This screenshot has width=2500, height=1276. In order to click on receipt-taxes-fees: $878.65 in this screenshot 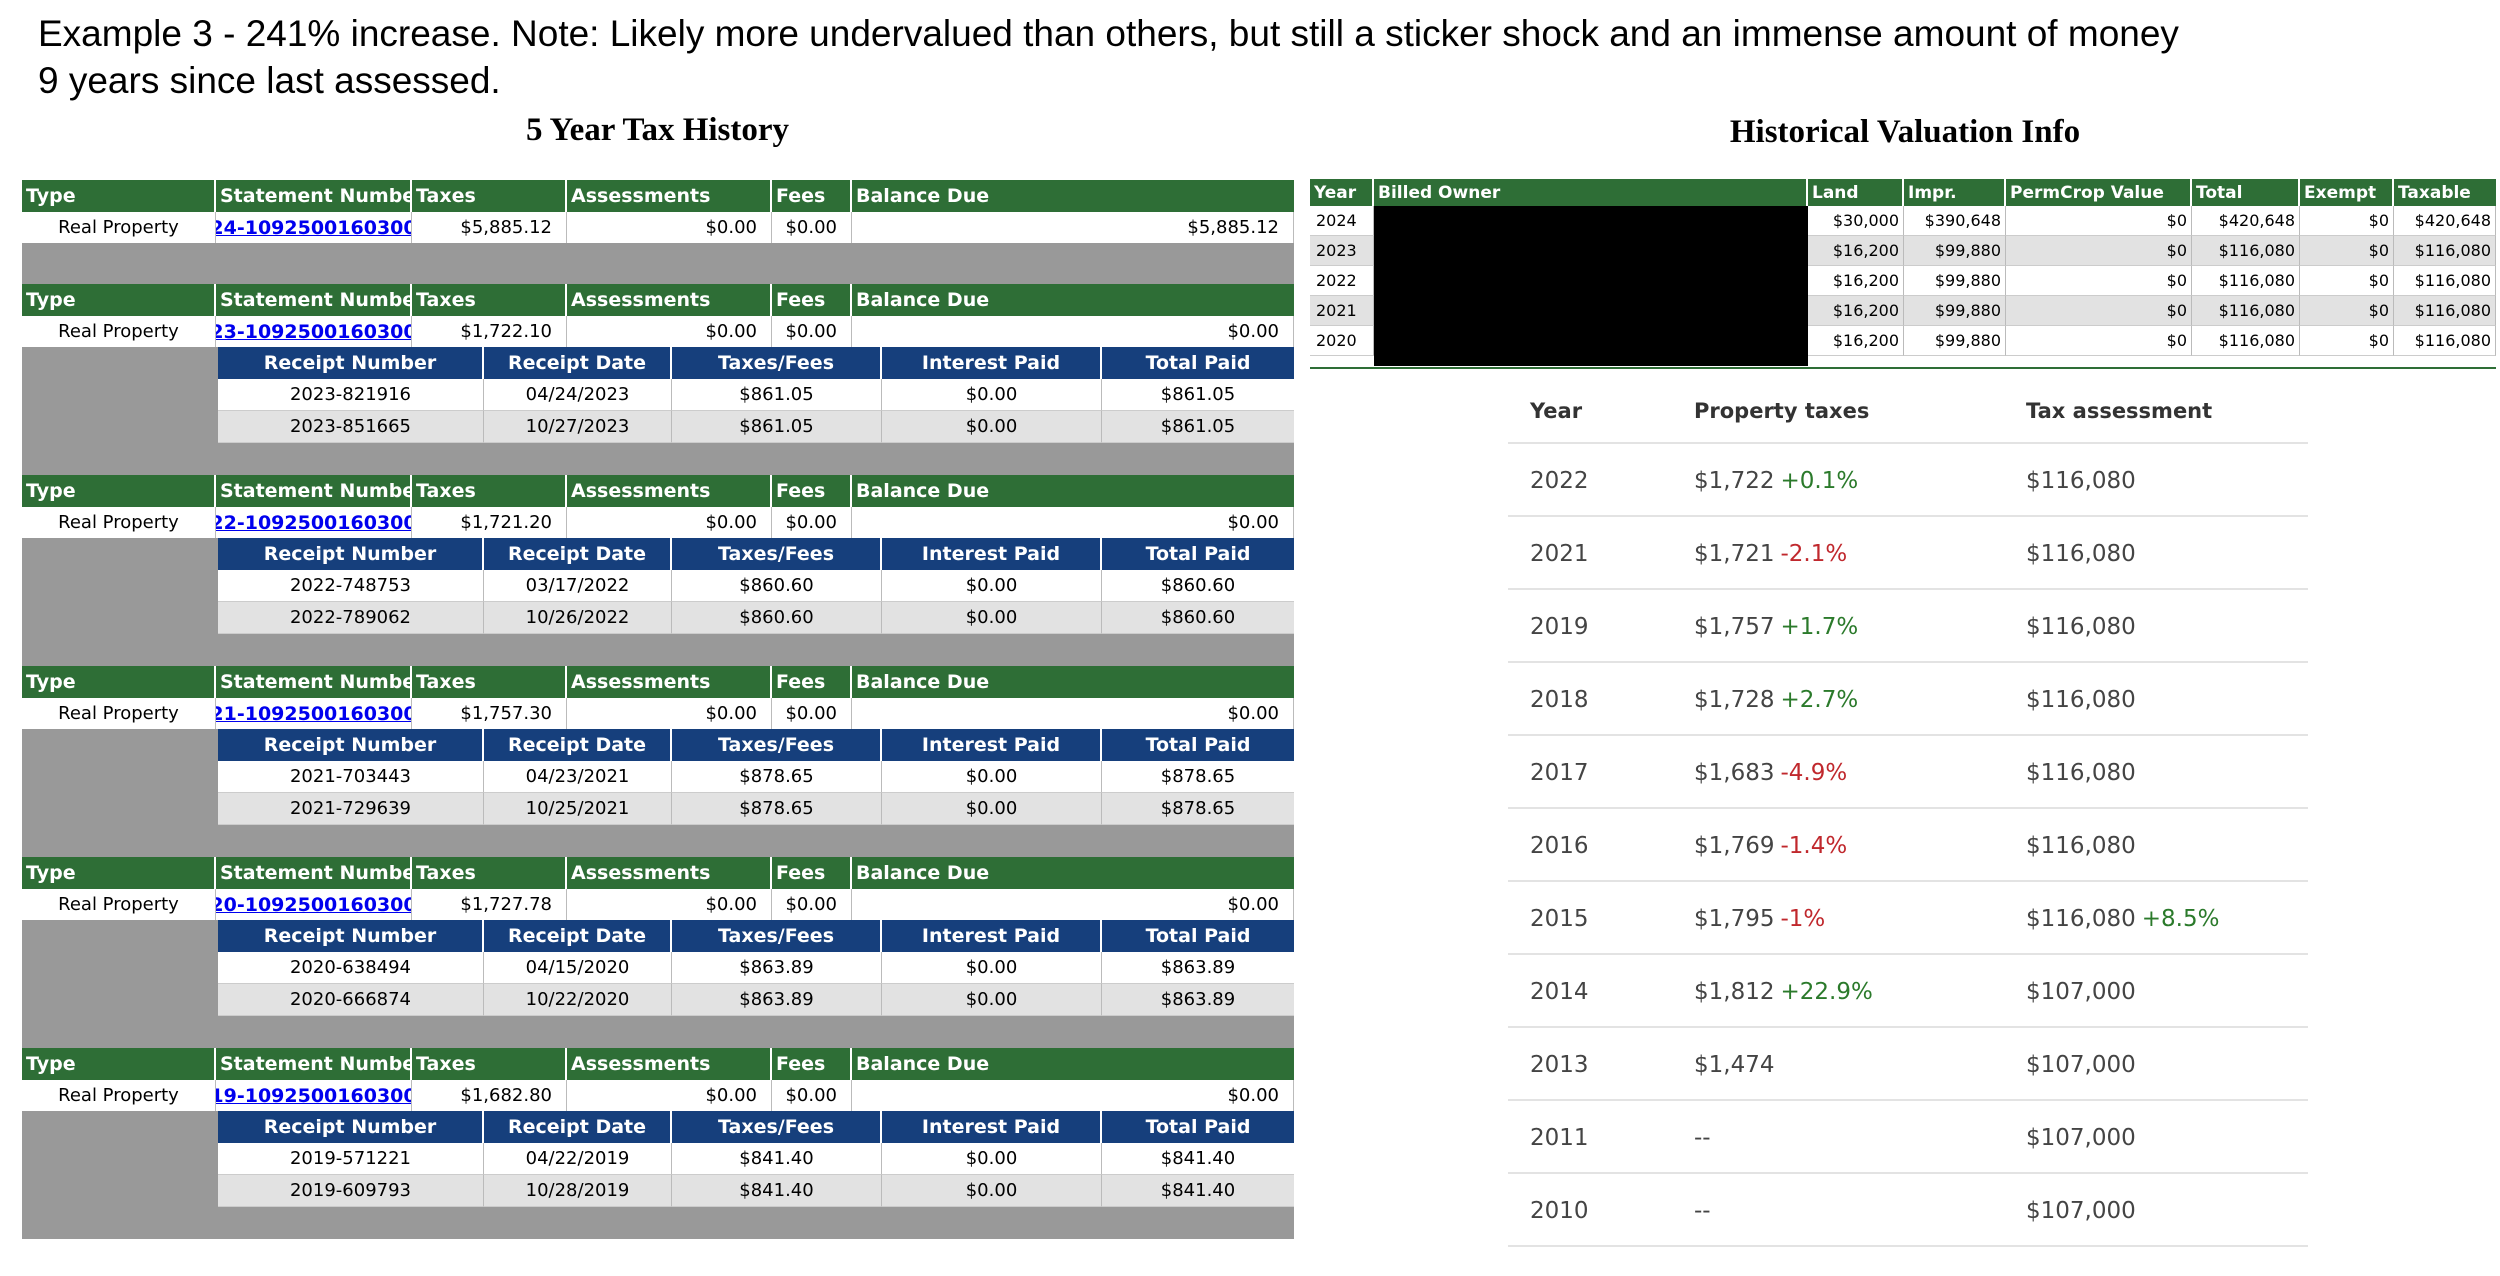, I will do `click(777, 777)`.